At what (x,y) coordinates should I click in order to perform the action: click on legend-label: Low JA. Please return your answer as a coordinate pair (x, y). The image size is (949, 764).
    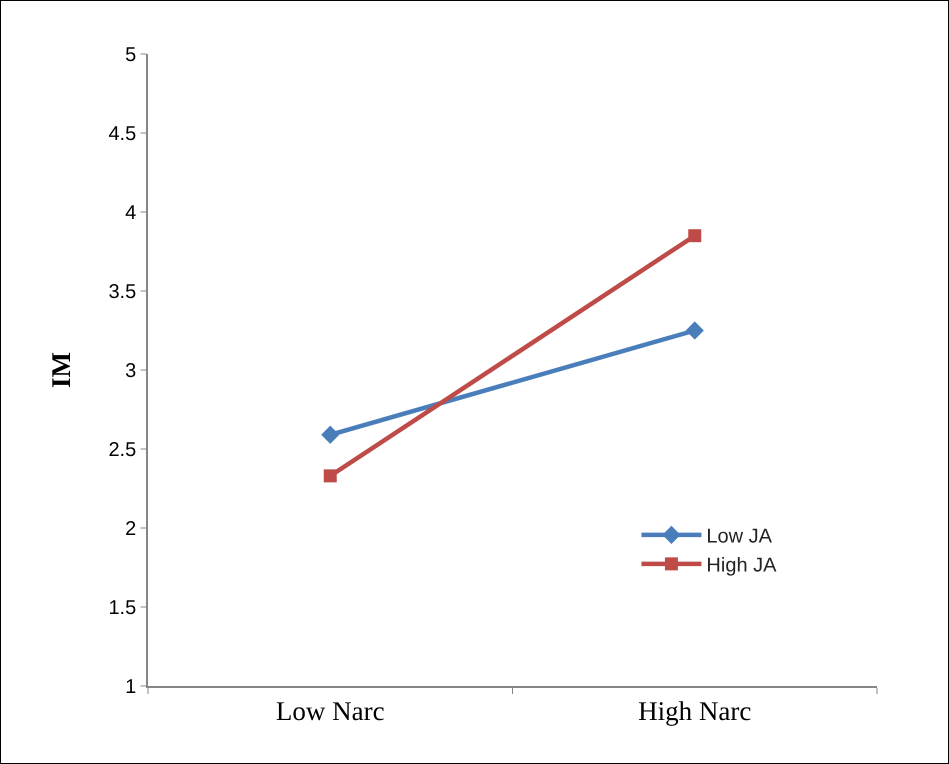
    Looking at the image, I should click on (739, 537).